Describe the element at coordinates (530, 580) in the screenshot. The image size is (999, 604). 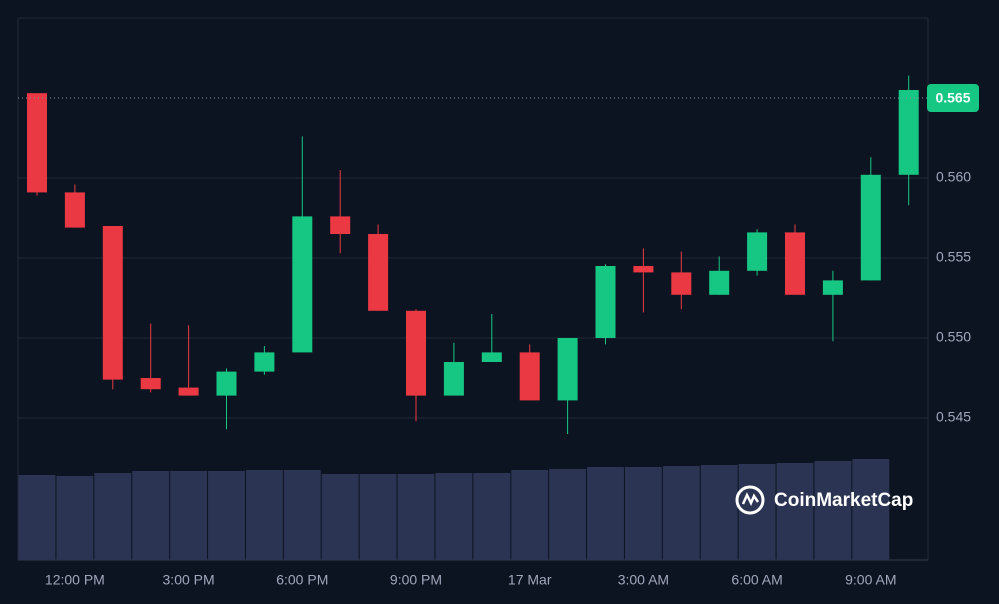
I see `x-tick-label: 17 Mar` at that location.